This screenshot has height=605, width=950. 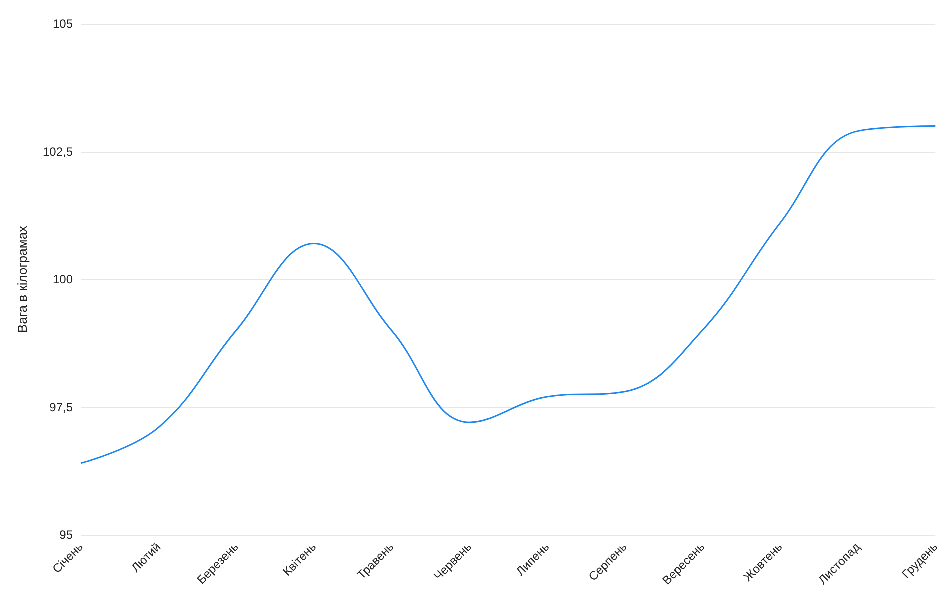 What do you see at coordinates (22, 279) in the screenshot?
I see `y-axis-title: Вага в кілограмах` at bounding box center [22, 279].